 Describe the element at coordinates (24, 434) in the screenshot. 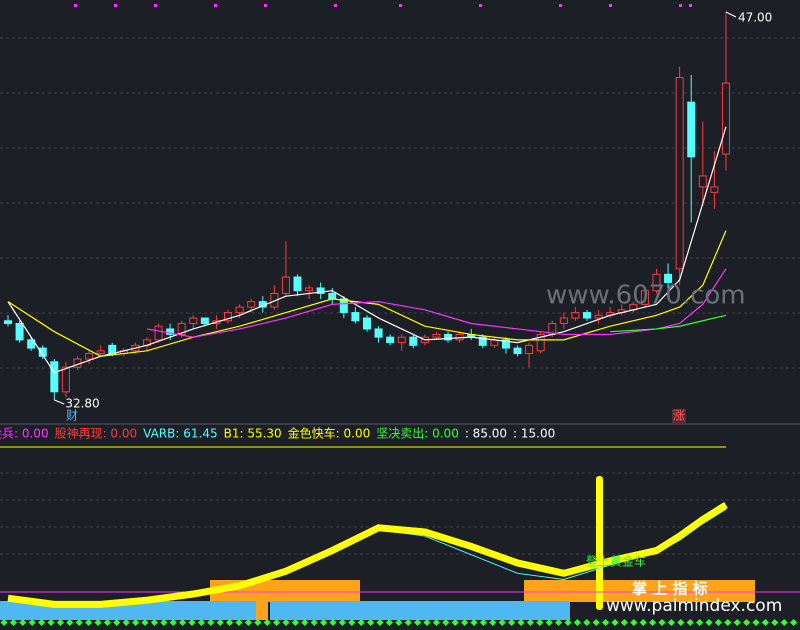

I see `legend-item: 尖兵: 0.00` at that location.